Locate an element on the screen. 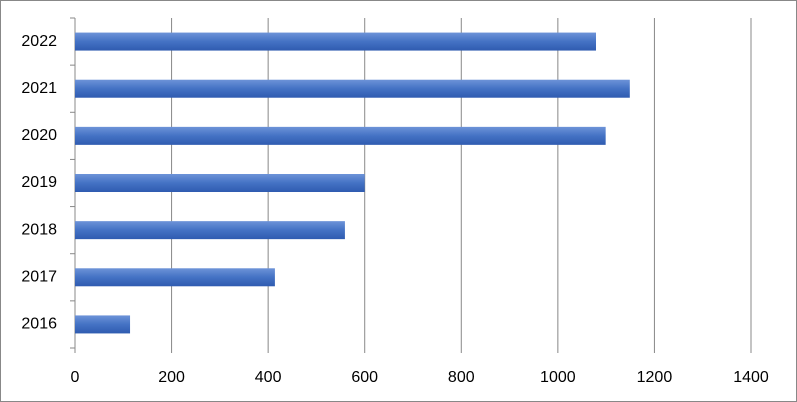 The height and width of the screenshot is (402, 797). y-tick-label: 2021 is located at coordinates (39, 88).